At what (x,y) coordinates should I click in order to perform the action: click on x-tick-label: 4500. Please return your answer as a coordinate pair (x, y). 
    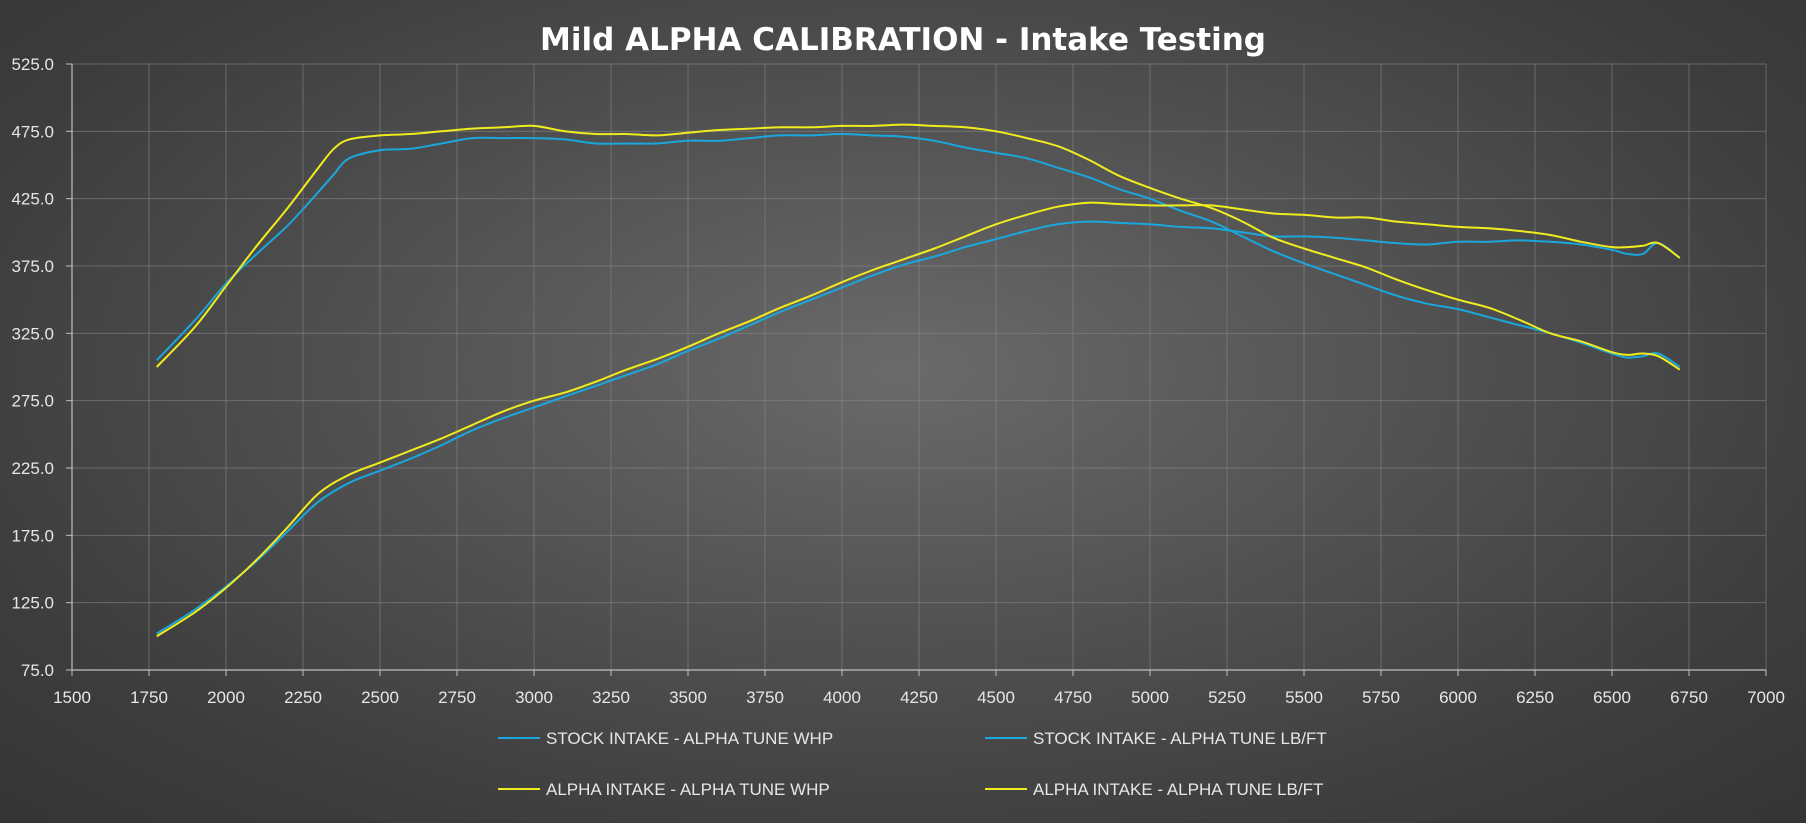
    Looking at the image, I should click on (996, 697).